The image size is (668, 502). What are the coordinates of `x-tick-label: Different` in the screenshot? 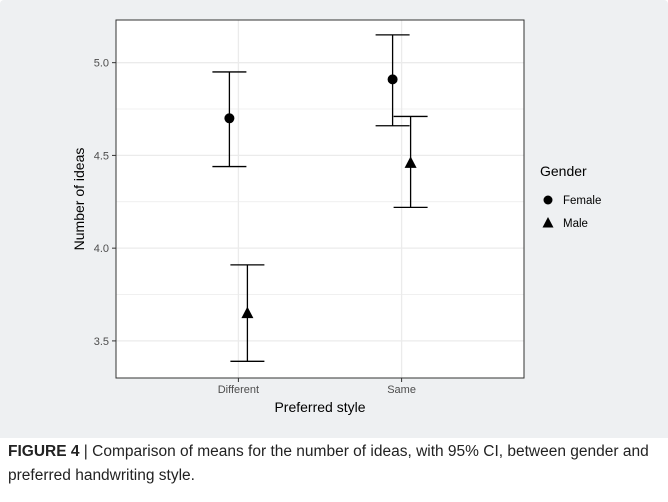 It's located at (238, 390).